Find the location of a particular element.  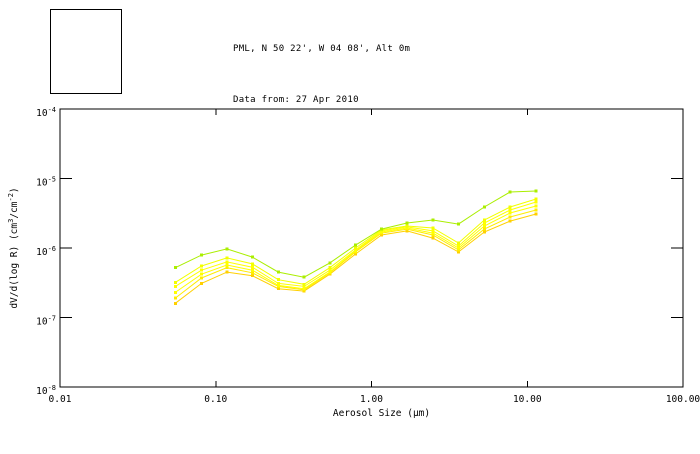

x-axis-tick-label: 0.01 is located at coordinates (60, 399).